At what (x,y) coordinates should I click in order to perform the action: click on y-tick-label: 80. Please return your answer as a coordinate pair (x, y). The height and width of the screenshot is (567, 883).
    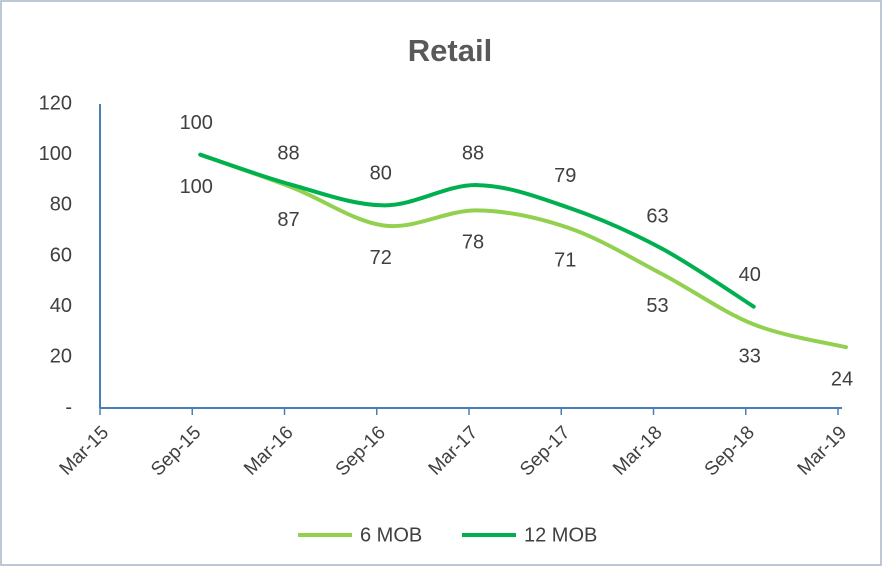
    Looking at the image, I should click on (61, 205).